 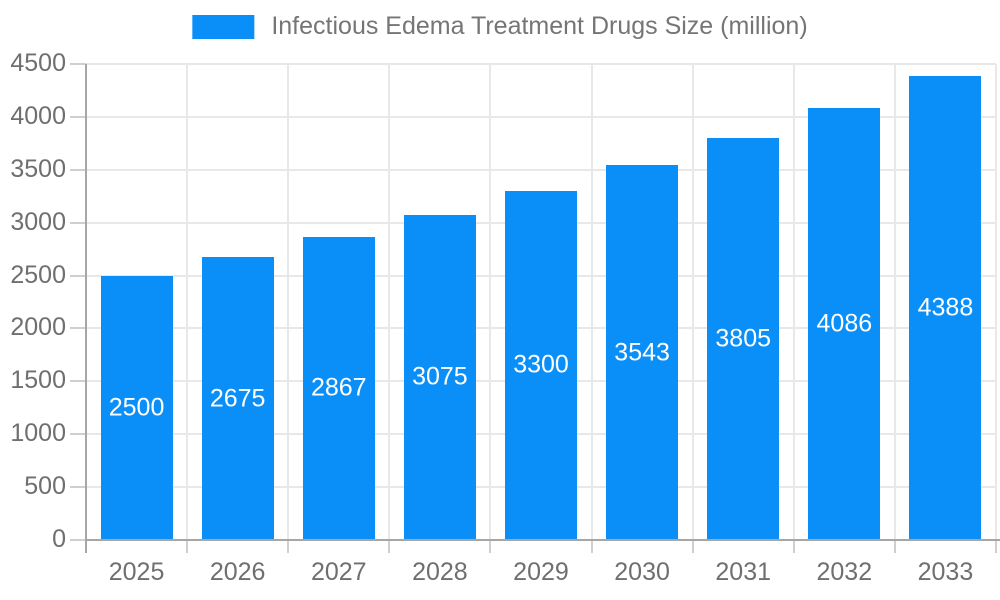 What do you see at coordinates (38, 433) in the screenshot?
I see `y-axis-label: 1000` at bounding box center [38, 433].